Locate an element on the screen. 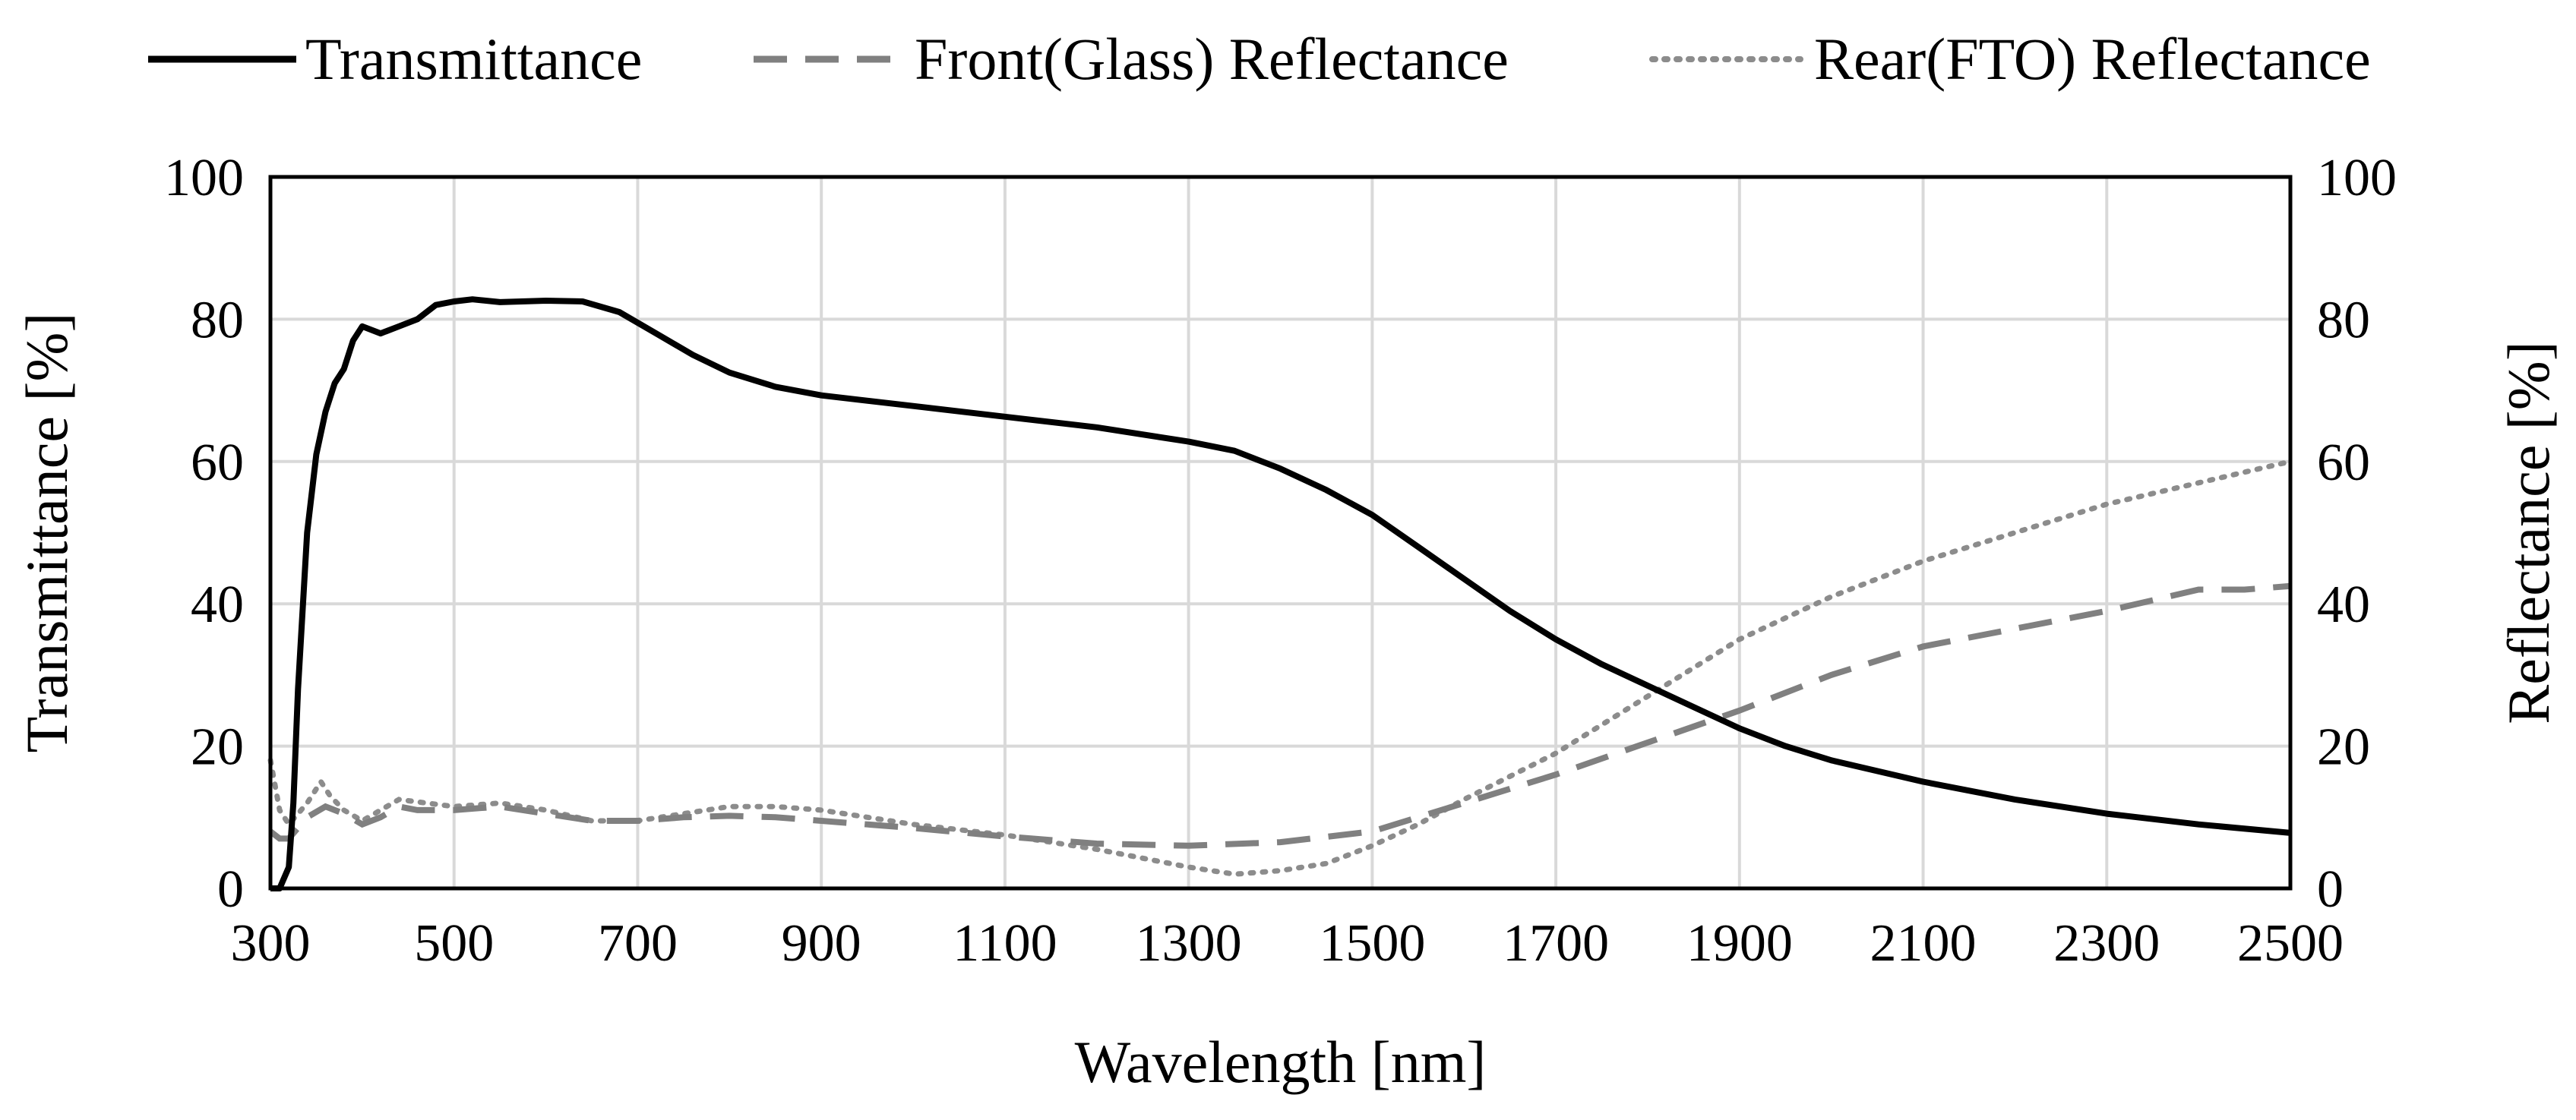 The image size is (2576, 1120). x-tick-label: 1100 is located at coordinates (1005, 944).